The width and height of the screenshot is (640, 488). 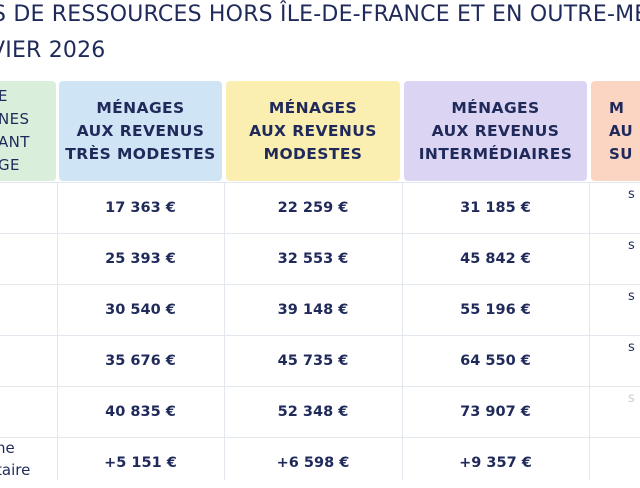 I want to click on value-tres-modestes: 30 540 €, so click(x=140, y=310).